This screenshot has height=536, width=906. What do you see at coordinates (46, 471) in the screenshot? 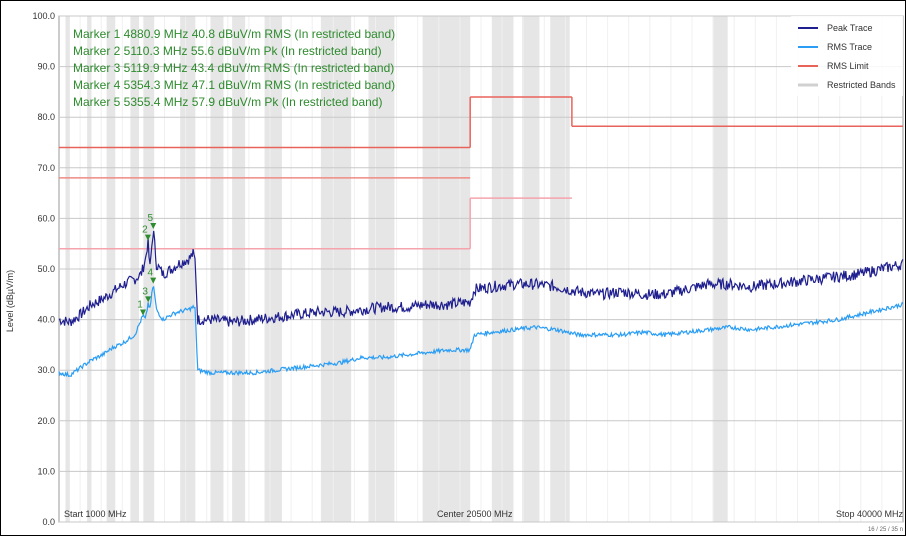
I see `y-tick-label: 10.0` at bounding box center [46, 471].